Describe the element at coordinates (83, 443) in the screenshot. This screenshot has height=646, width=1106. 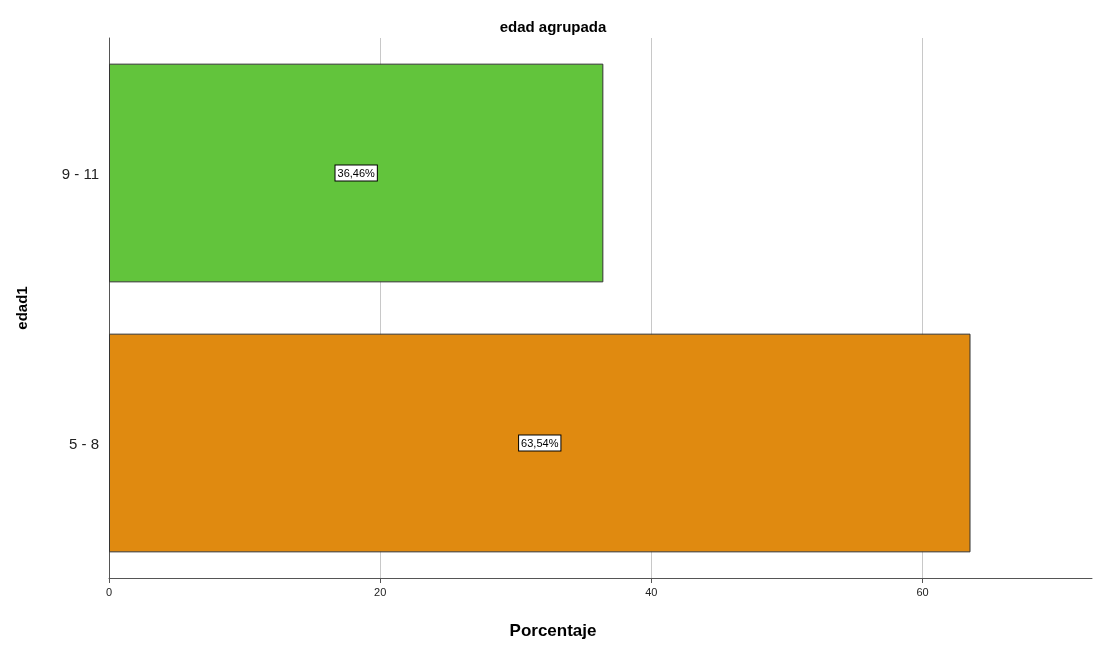
I see `y-tick-label: 5 - 8` at that location.